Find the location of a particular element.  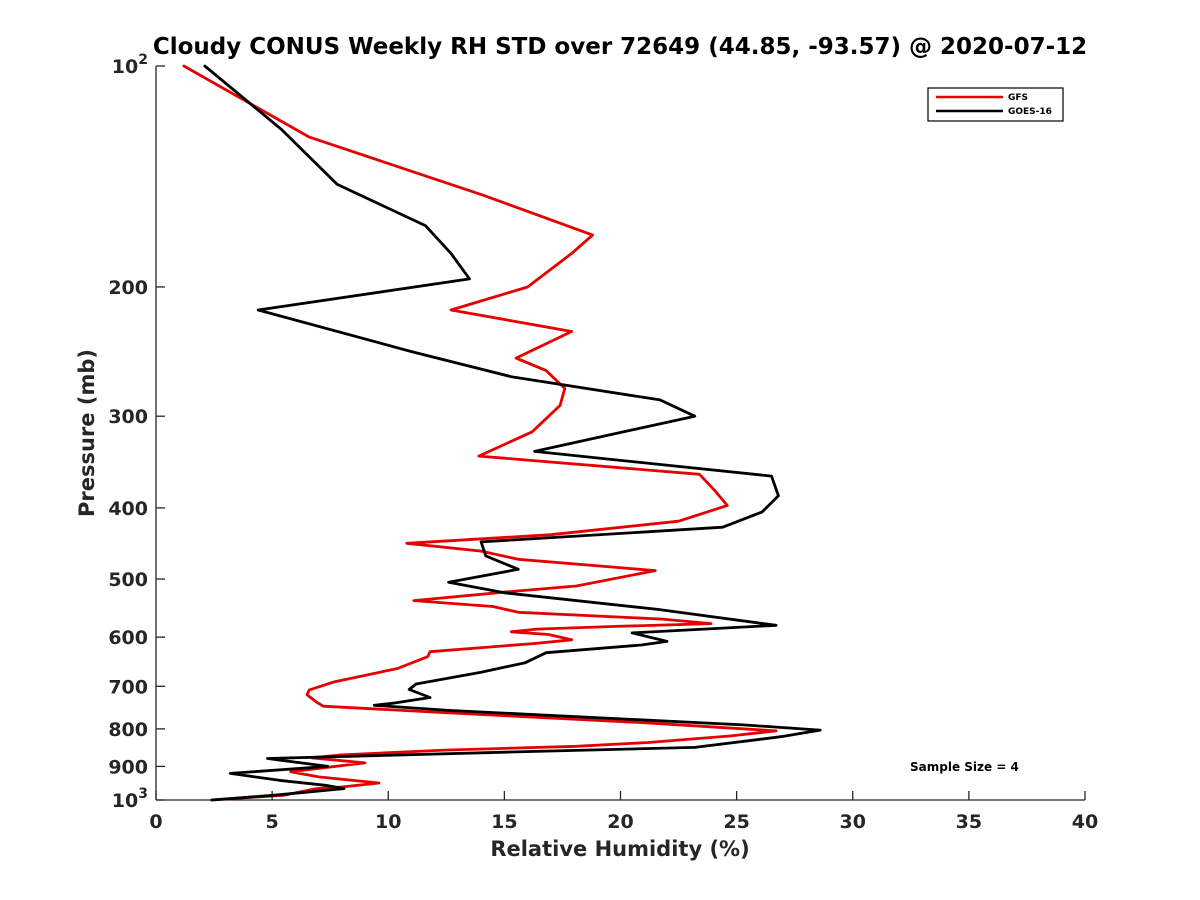

x-tick-label: 0 is located at coordinates (155, 822).